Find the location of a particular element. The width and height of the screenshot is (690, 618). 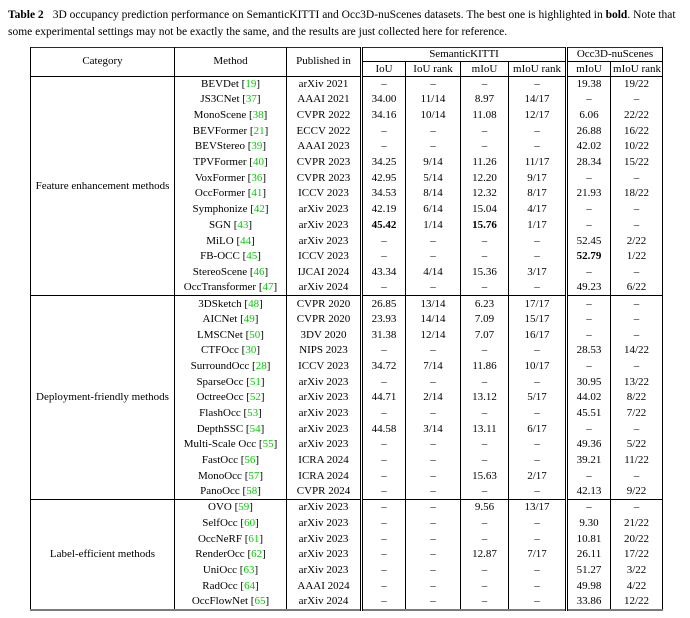

metric-cell: 15.76 is located at coordinates (484, 225).